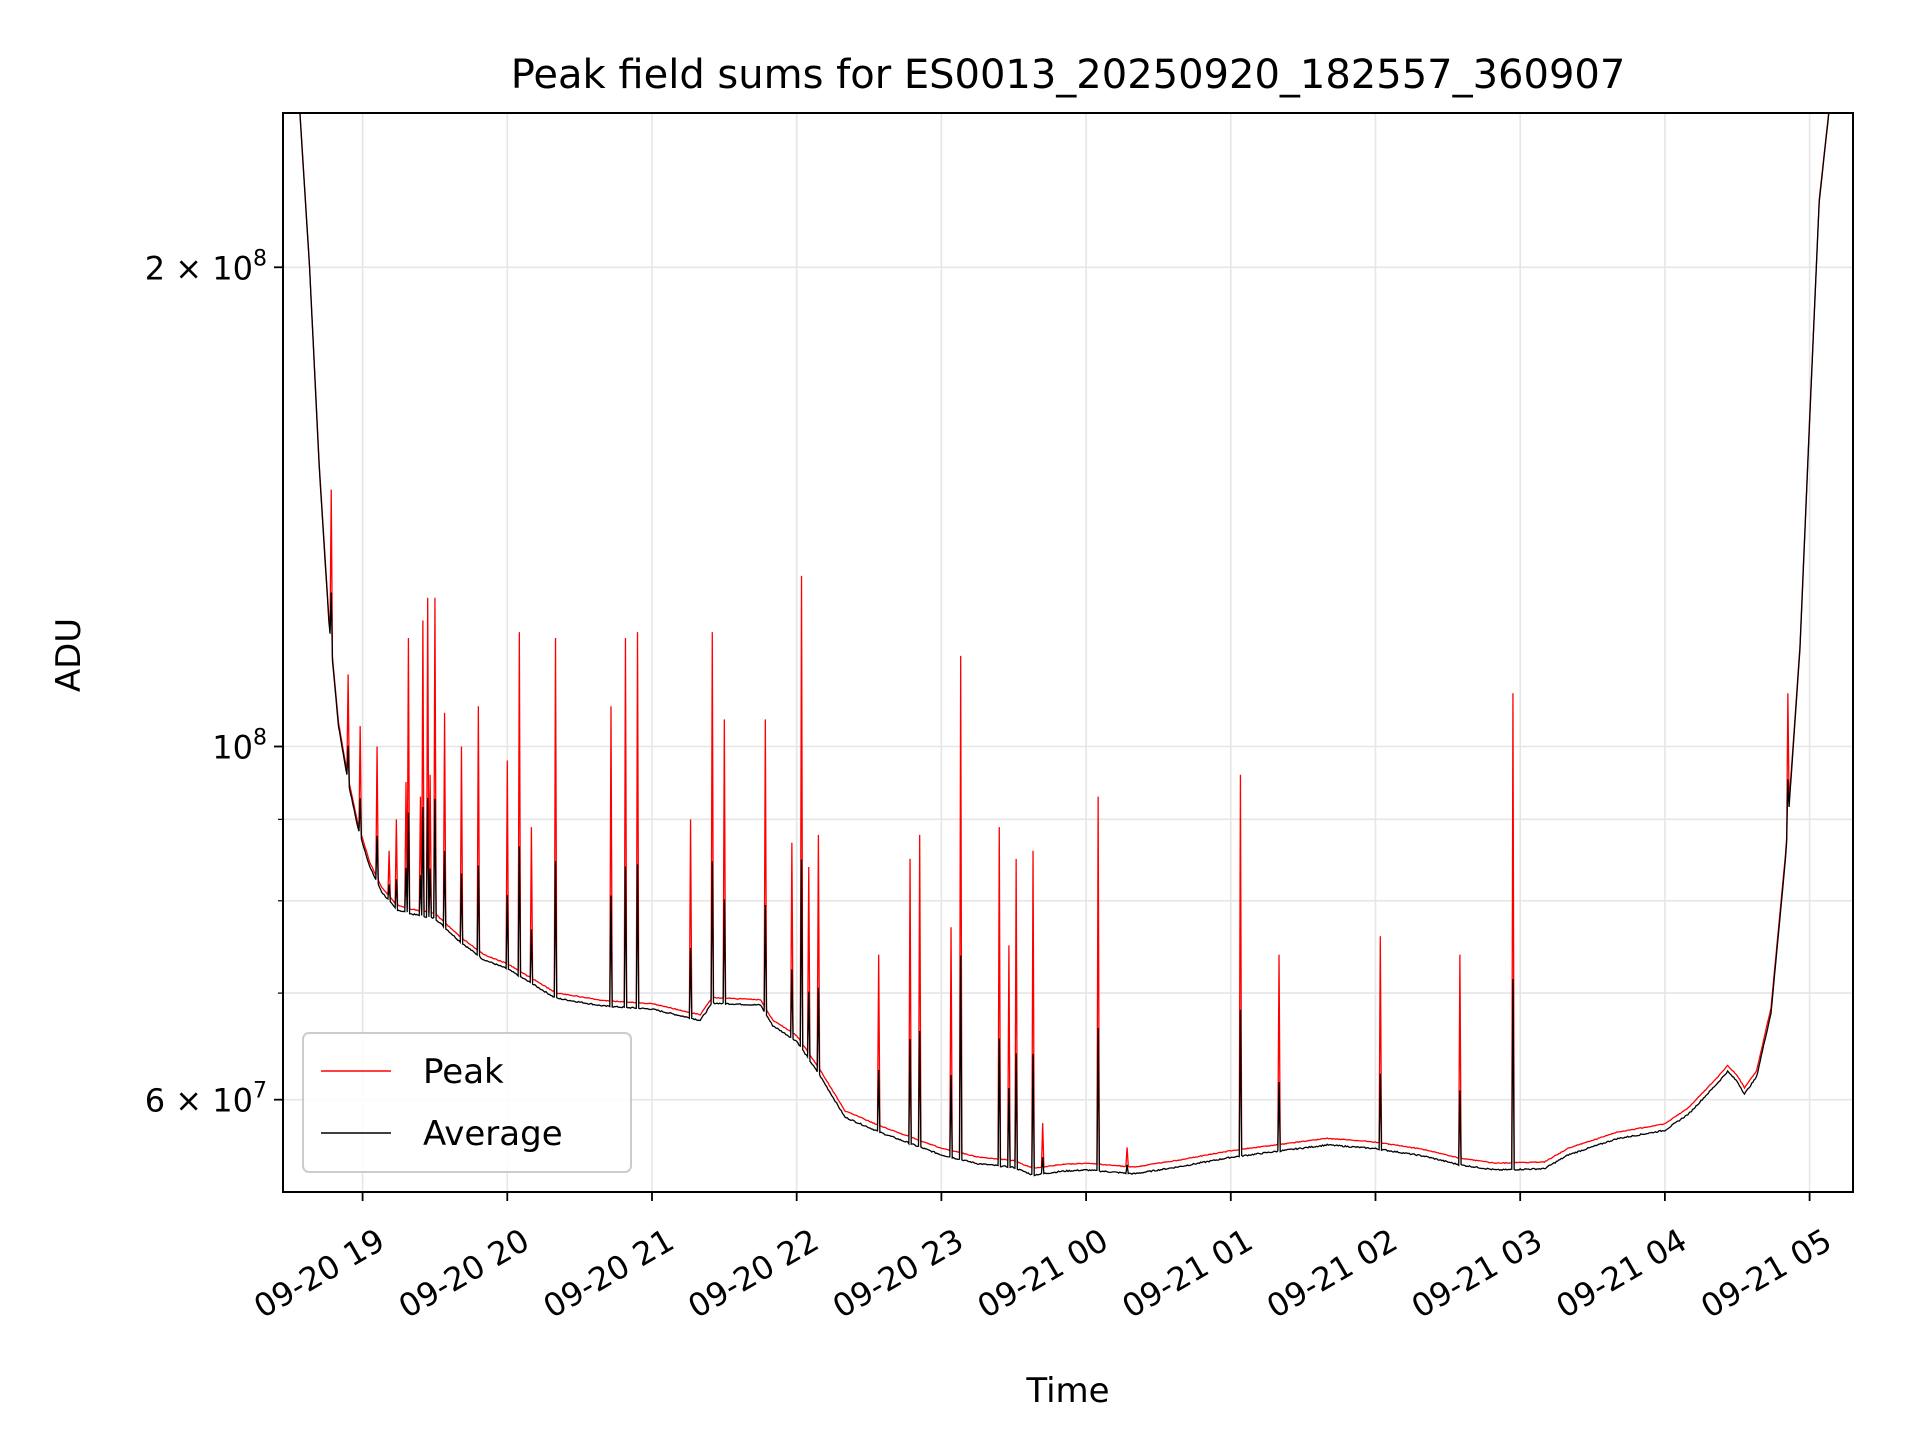  I want to click on y-axis-label: ADU, so click(69, 655).